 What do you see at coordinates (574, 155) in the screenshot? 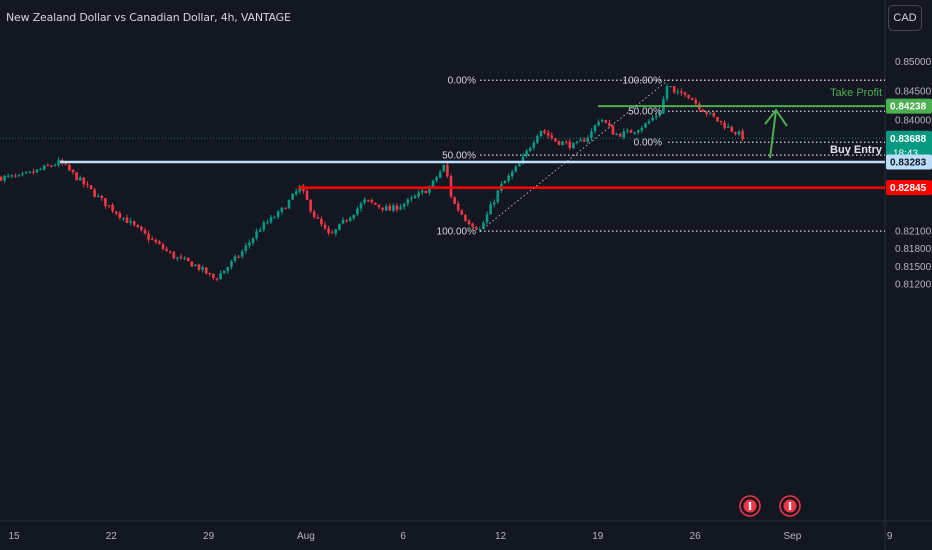
I see `fib-trend-line` at bounding box center [574, 155].